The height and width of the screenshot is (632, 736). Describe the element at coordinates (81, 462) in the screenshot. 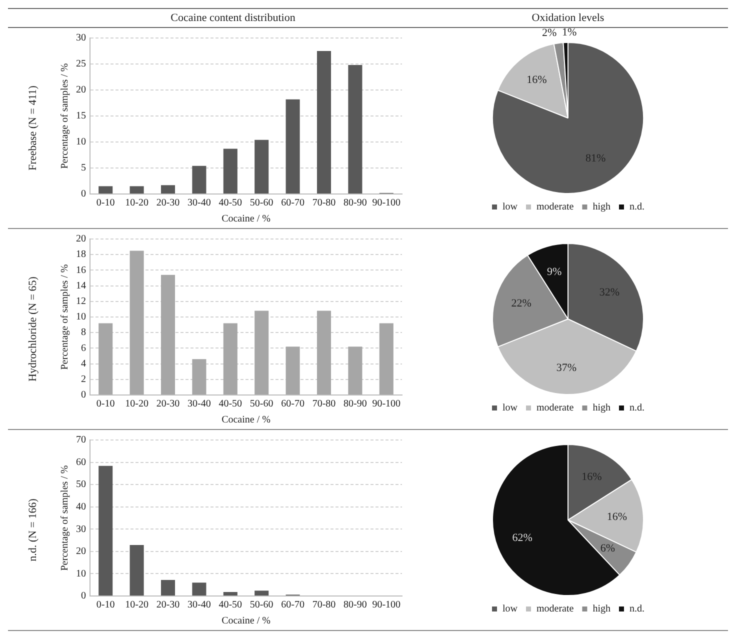

I see `y-tick-label: 60` at that location.